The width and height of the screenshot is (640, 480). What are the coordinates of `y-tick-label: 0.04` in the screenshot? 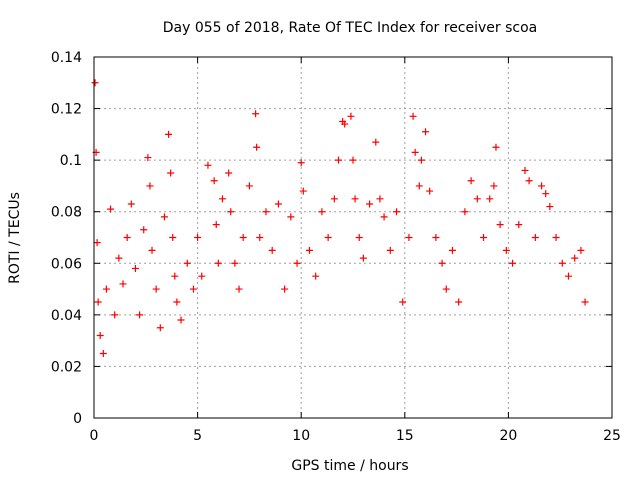 It's located at (66, 316).